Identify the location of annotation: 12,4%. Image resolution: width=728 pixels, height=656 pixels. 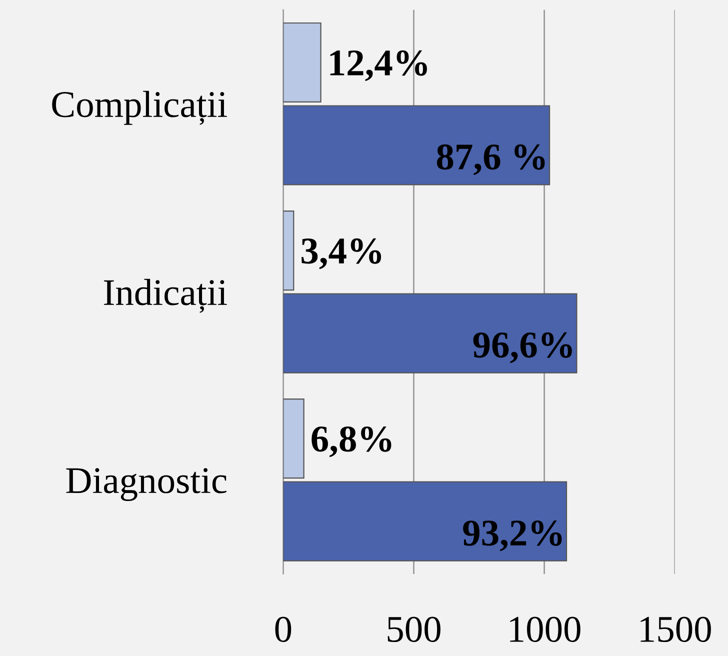
(378, 66).